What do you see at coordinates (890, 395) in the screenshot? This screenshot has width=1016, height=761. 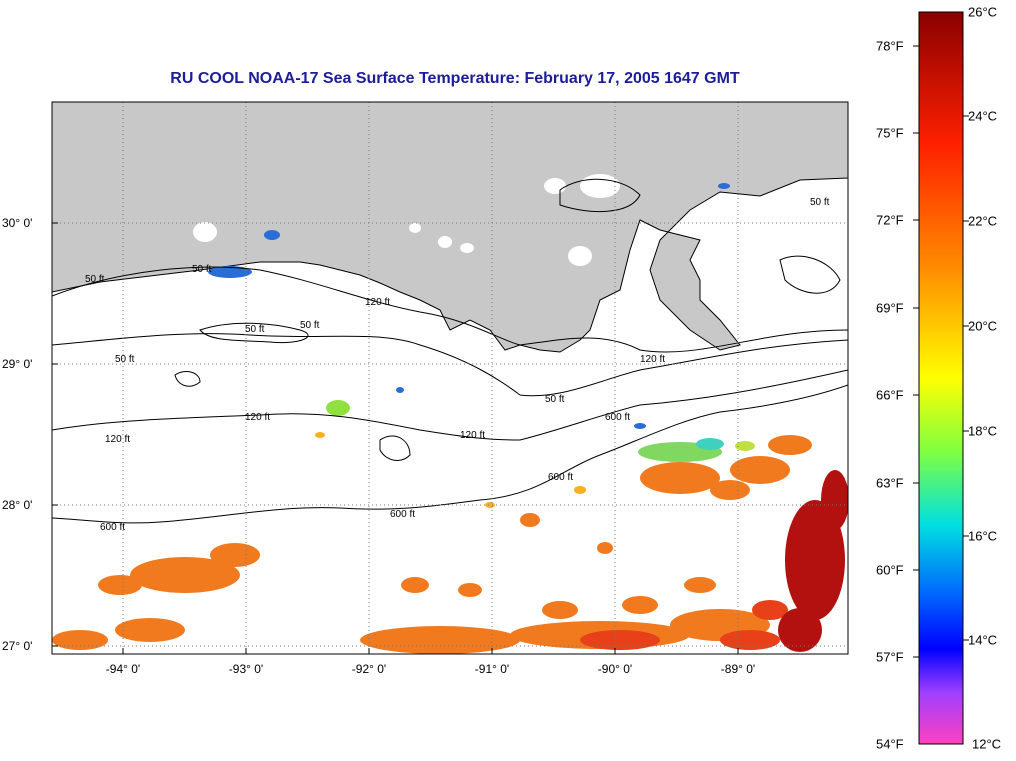 I see `colorbar-f-label: 66°F` at bounding box center [890, 395].